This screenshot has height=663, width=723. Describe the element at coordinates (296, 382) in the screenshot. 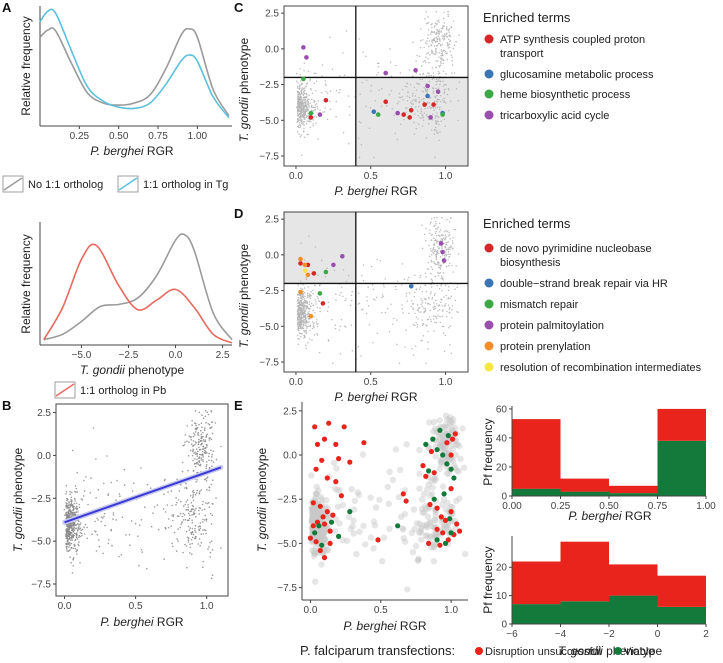

I see `d-xtick-label-0: 0.0` at that location.